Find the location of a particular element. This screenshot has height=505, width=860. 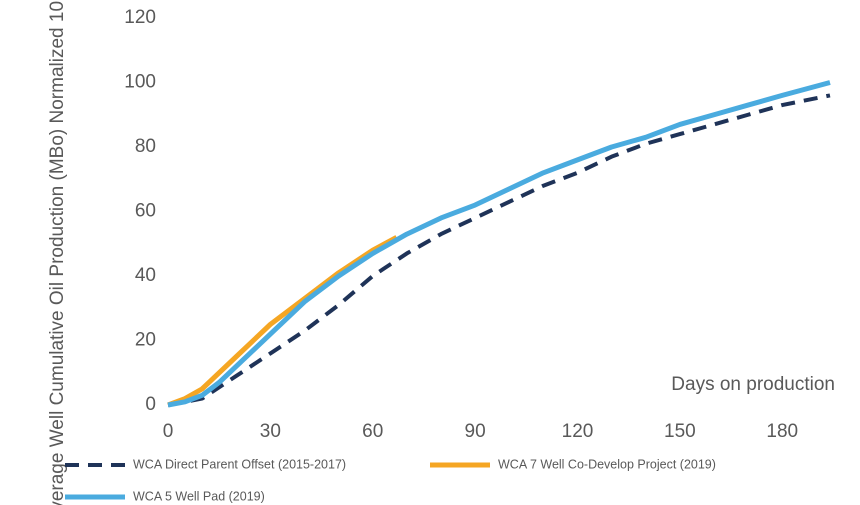

legend-label: WCA 7 Well Co-Develop Project (2019) is located at coordinates (607, 464).